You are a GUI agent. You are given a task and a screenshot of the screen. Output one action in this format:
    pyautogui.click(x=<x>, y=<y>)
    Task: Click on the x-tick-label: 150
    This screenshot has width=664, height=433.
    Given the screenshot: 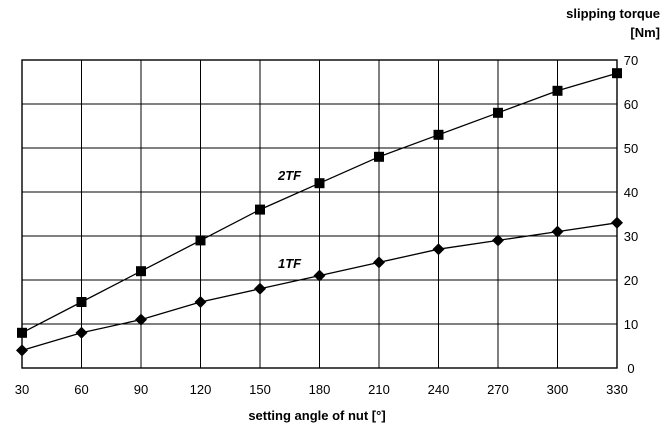 What is the action you would take?
    pyautogui.click(x=260, y=389)
    